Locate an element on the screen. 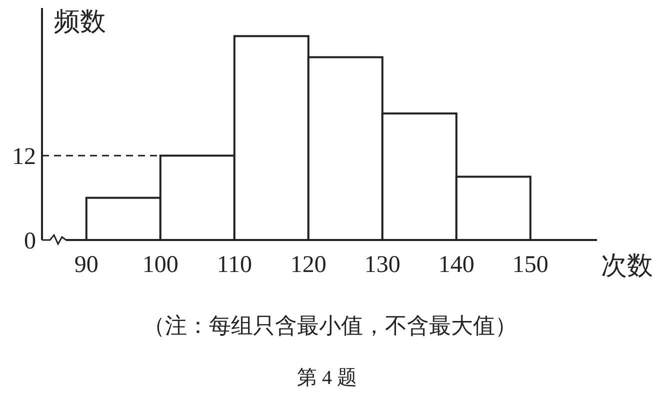 Image resolution: width=654 pixels, height=395 pixels. x-tick-label: 90 is located at coordinates (86, 265).